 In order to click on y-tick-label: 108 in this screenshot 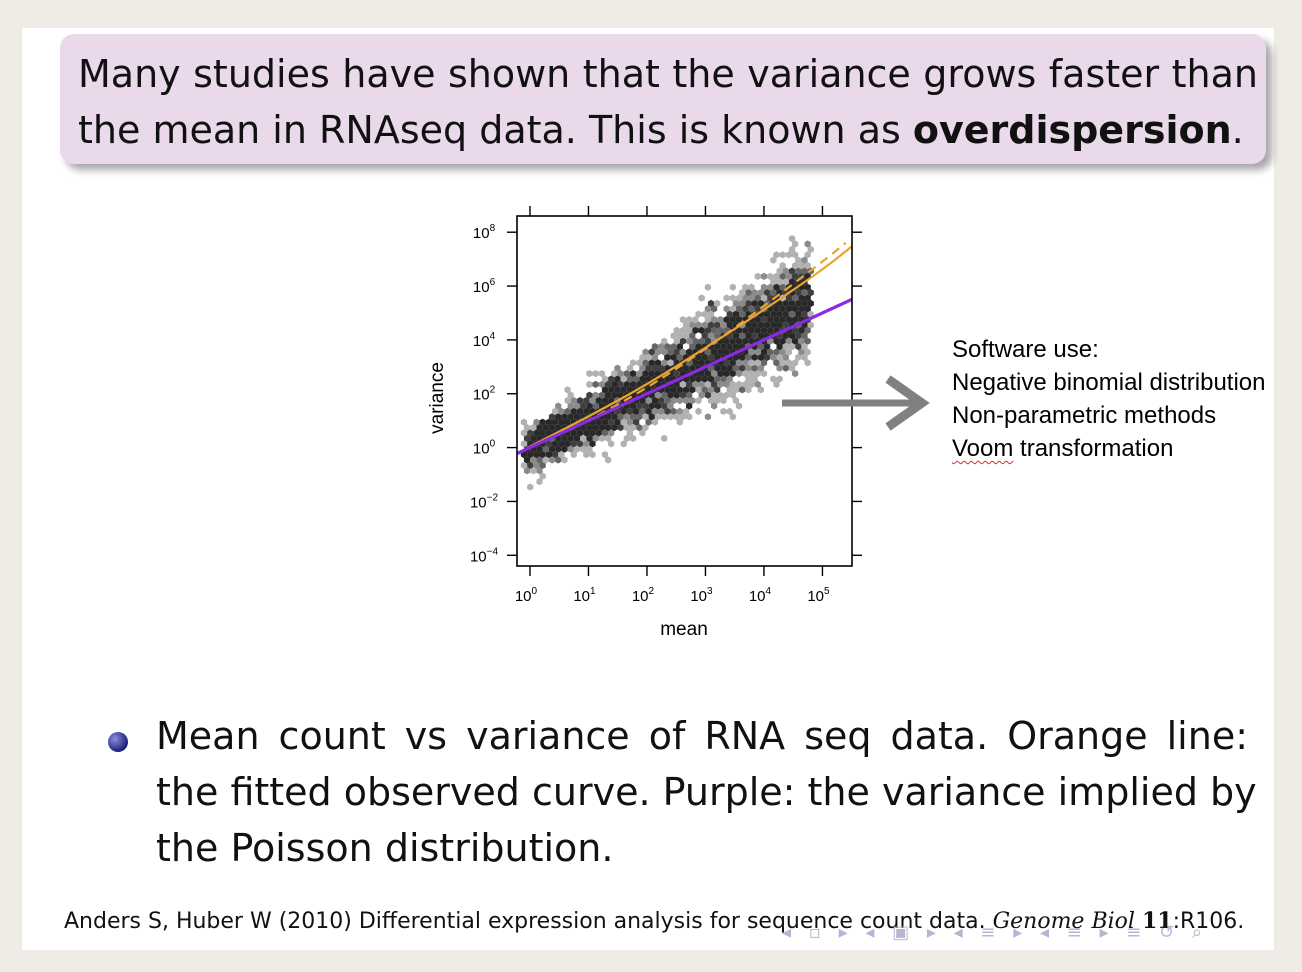, I will do `click(484, 232)`.